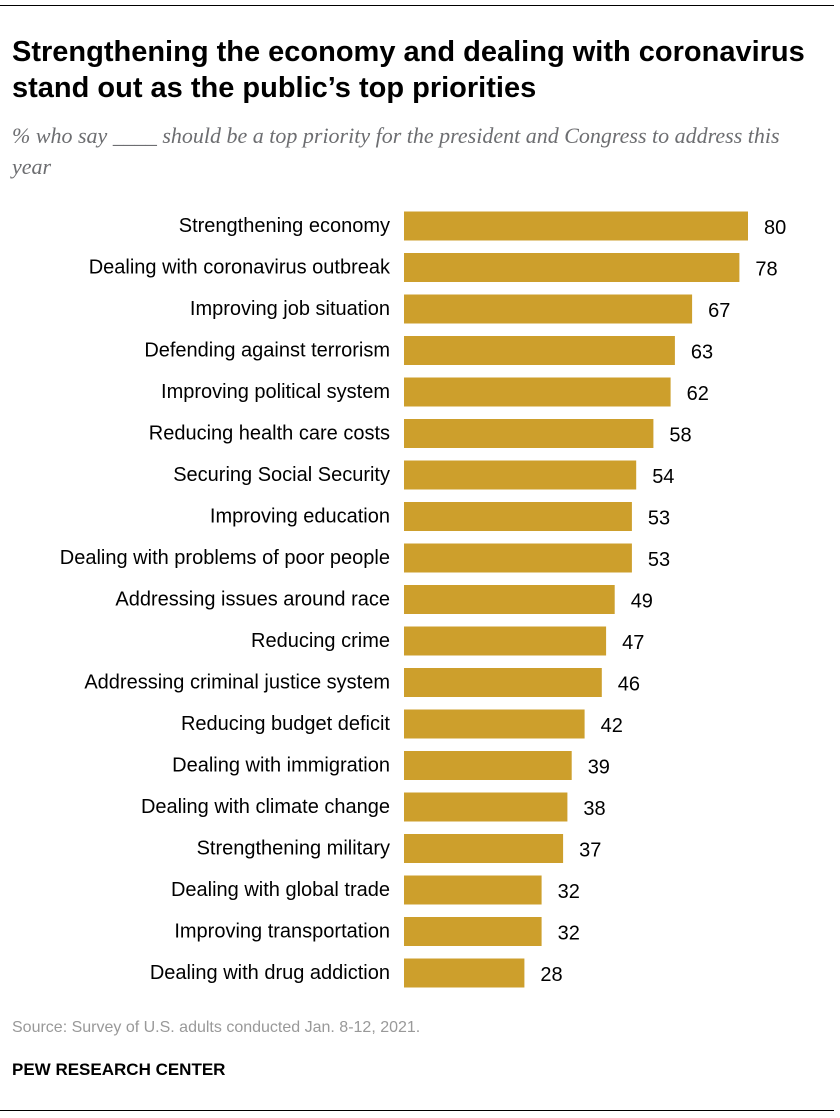  Describe the element at coordinates (719, 311) in the screenshot. I see `value-label: 67` at that location.